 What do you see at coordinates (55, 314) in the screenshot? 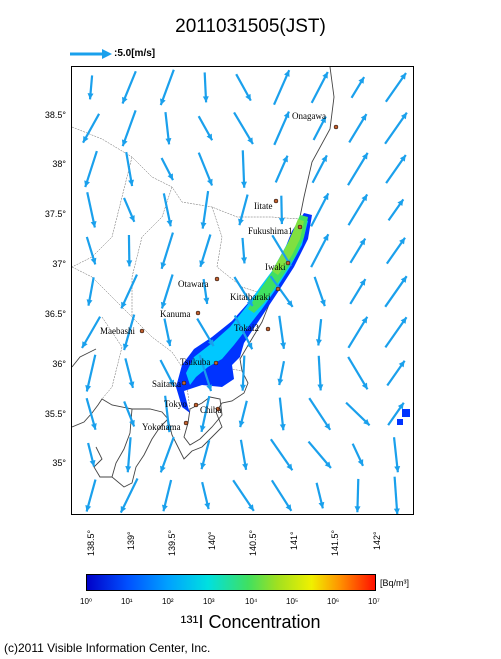
I see `lat-label: 36.5°` at bounding box center [55, 314].